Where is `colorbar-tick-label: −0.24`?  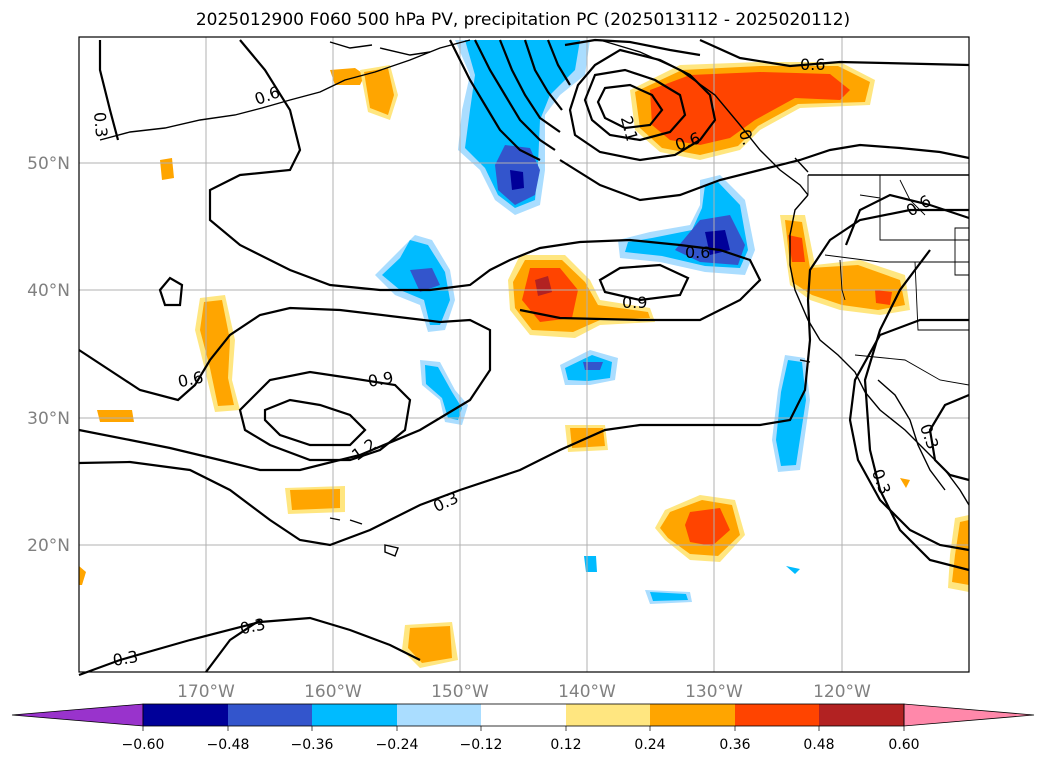
colorbar-tick-label: −0.24 is located at coordinates (397, 745).